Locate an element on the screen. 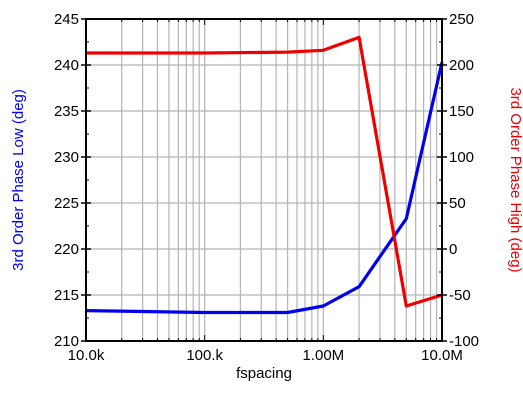 The height and width of the screenshot is (409, 523). y-right-tick-label: -100 is located at coordinates (464, 341).